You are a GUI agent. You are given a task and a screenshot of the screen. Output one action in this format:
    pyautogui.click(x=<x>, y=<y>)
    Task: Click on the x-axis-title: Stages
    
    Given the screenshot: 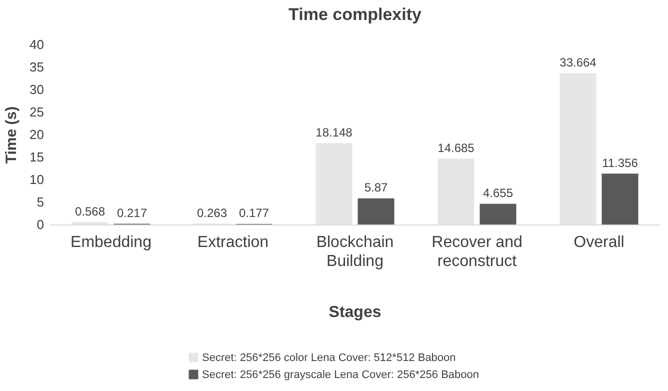 What is the action you would take?
    pyautogui.click(x=355, y=312)
    